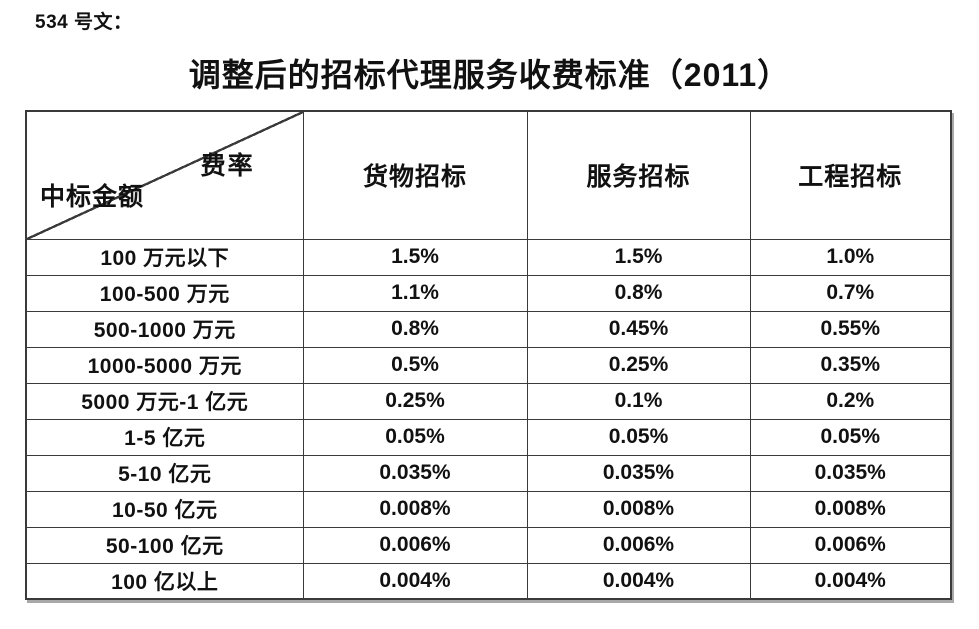  Describe the element at coordinates (850, 329) in the screenshot. I see `rate-value-cell: 0.55%` at that location.